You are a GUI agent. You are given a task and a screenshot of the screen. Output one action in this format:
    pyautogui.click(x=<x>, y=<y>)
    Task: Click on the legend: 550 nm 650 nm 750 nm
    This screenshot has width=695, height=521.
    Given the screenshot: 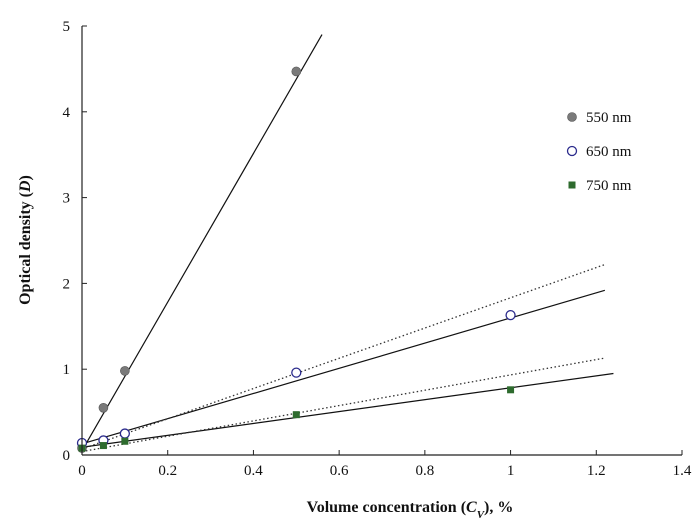 What is the action you would take?
    pyautogui.click(x=599, y=152)
    